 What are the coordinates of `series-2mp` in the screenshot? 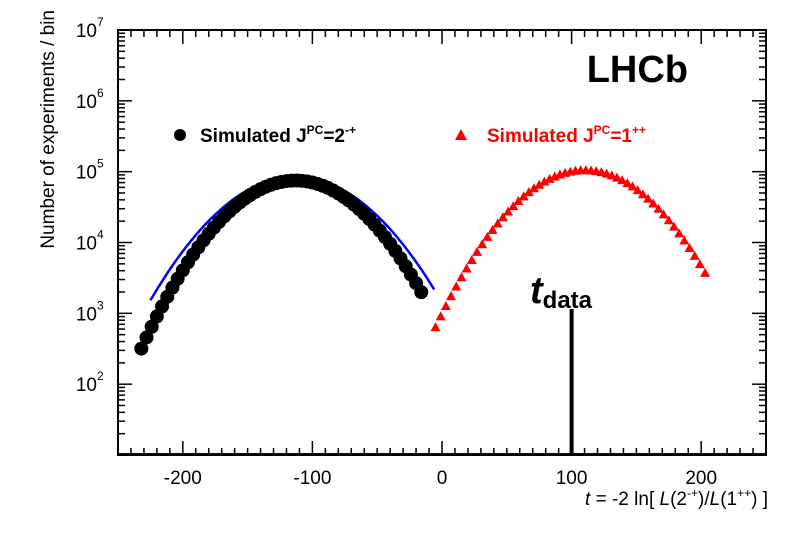 It's located at (281, 264).